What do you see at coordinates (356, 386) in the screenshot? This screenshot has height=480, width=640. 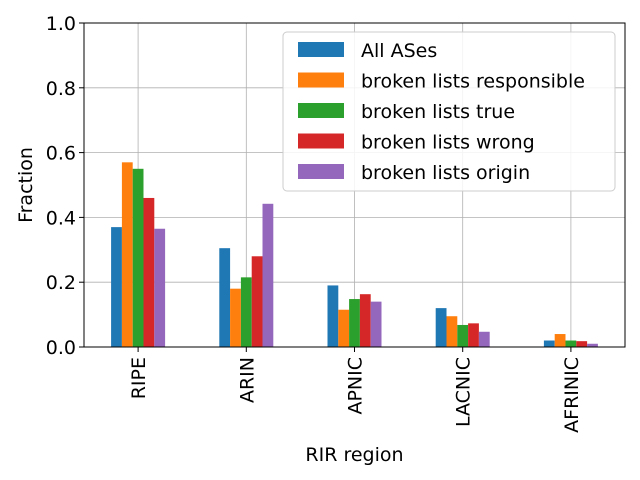 I see `x-tick-label: APNIC` at bounding box center [356, 386].